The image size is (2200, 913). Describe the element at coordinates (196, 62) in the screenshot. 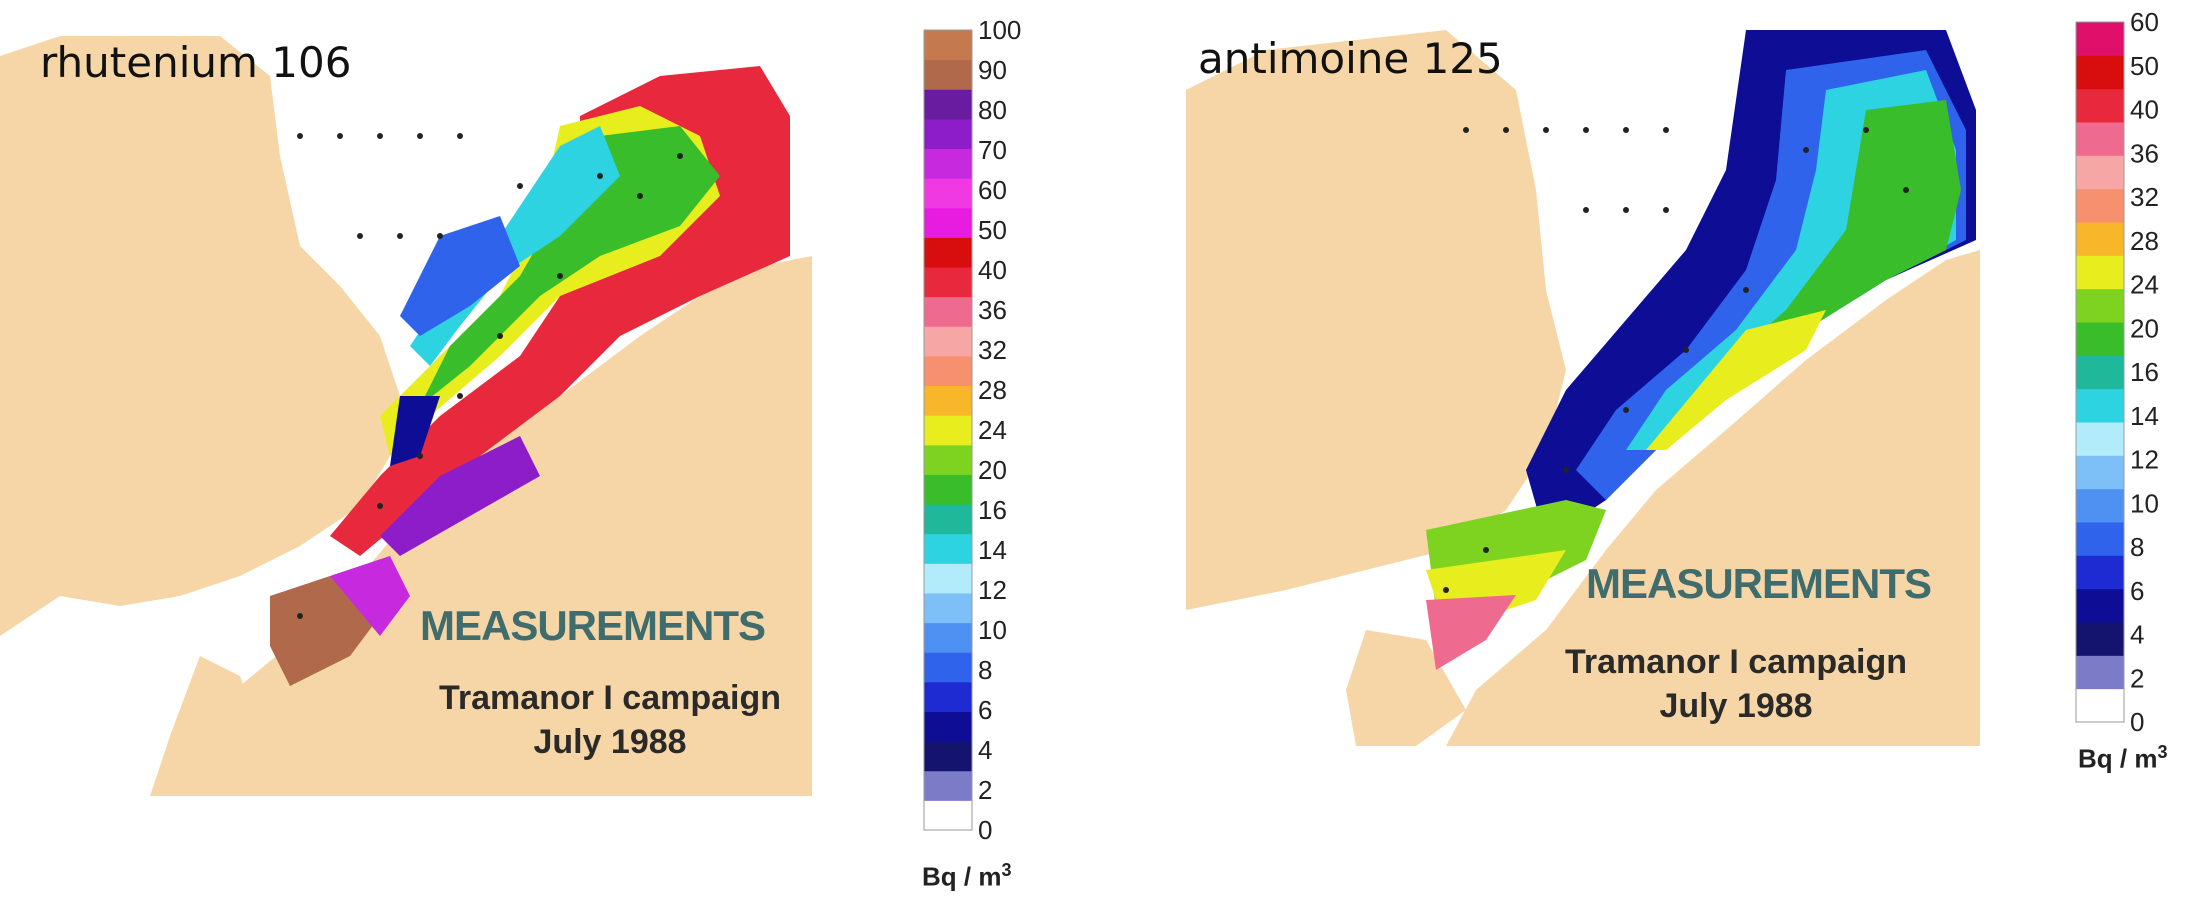

I see `map-title: rhutenium 106` at that location.